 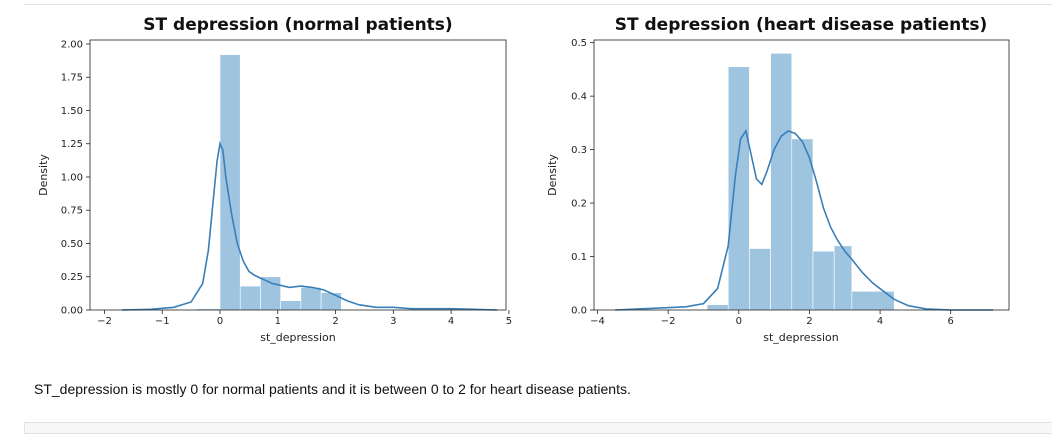 What do you see at coordinates (801, 25) in the screenshot?
I see `chart-title: ST depression (heart disease patients)` at bounding box center [801, 25].